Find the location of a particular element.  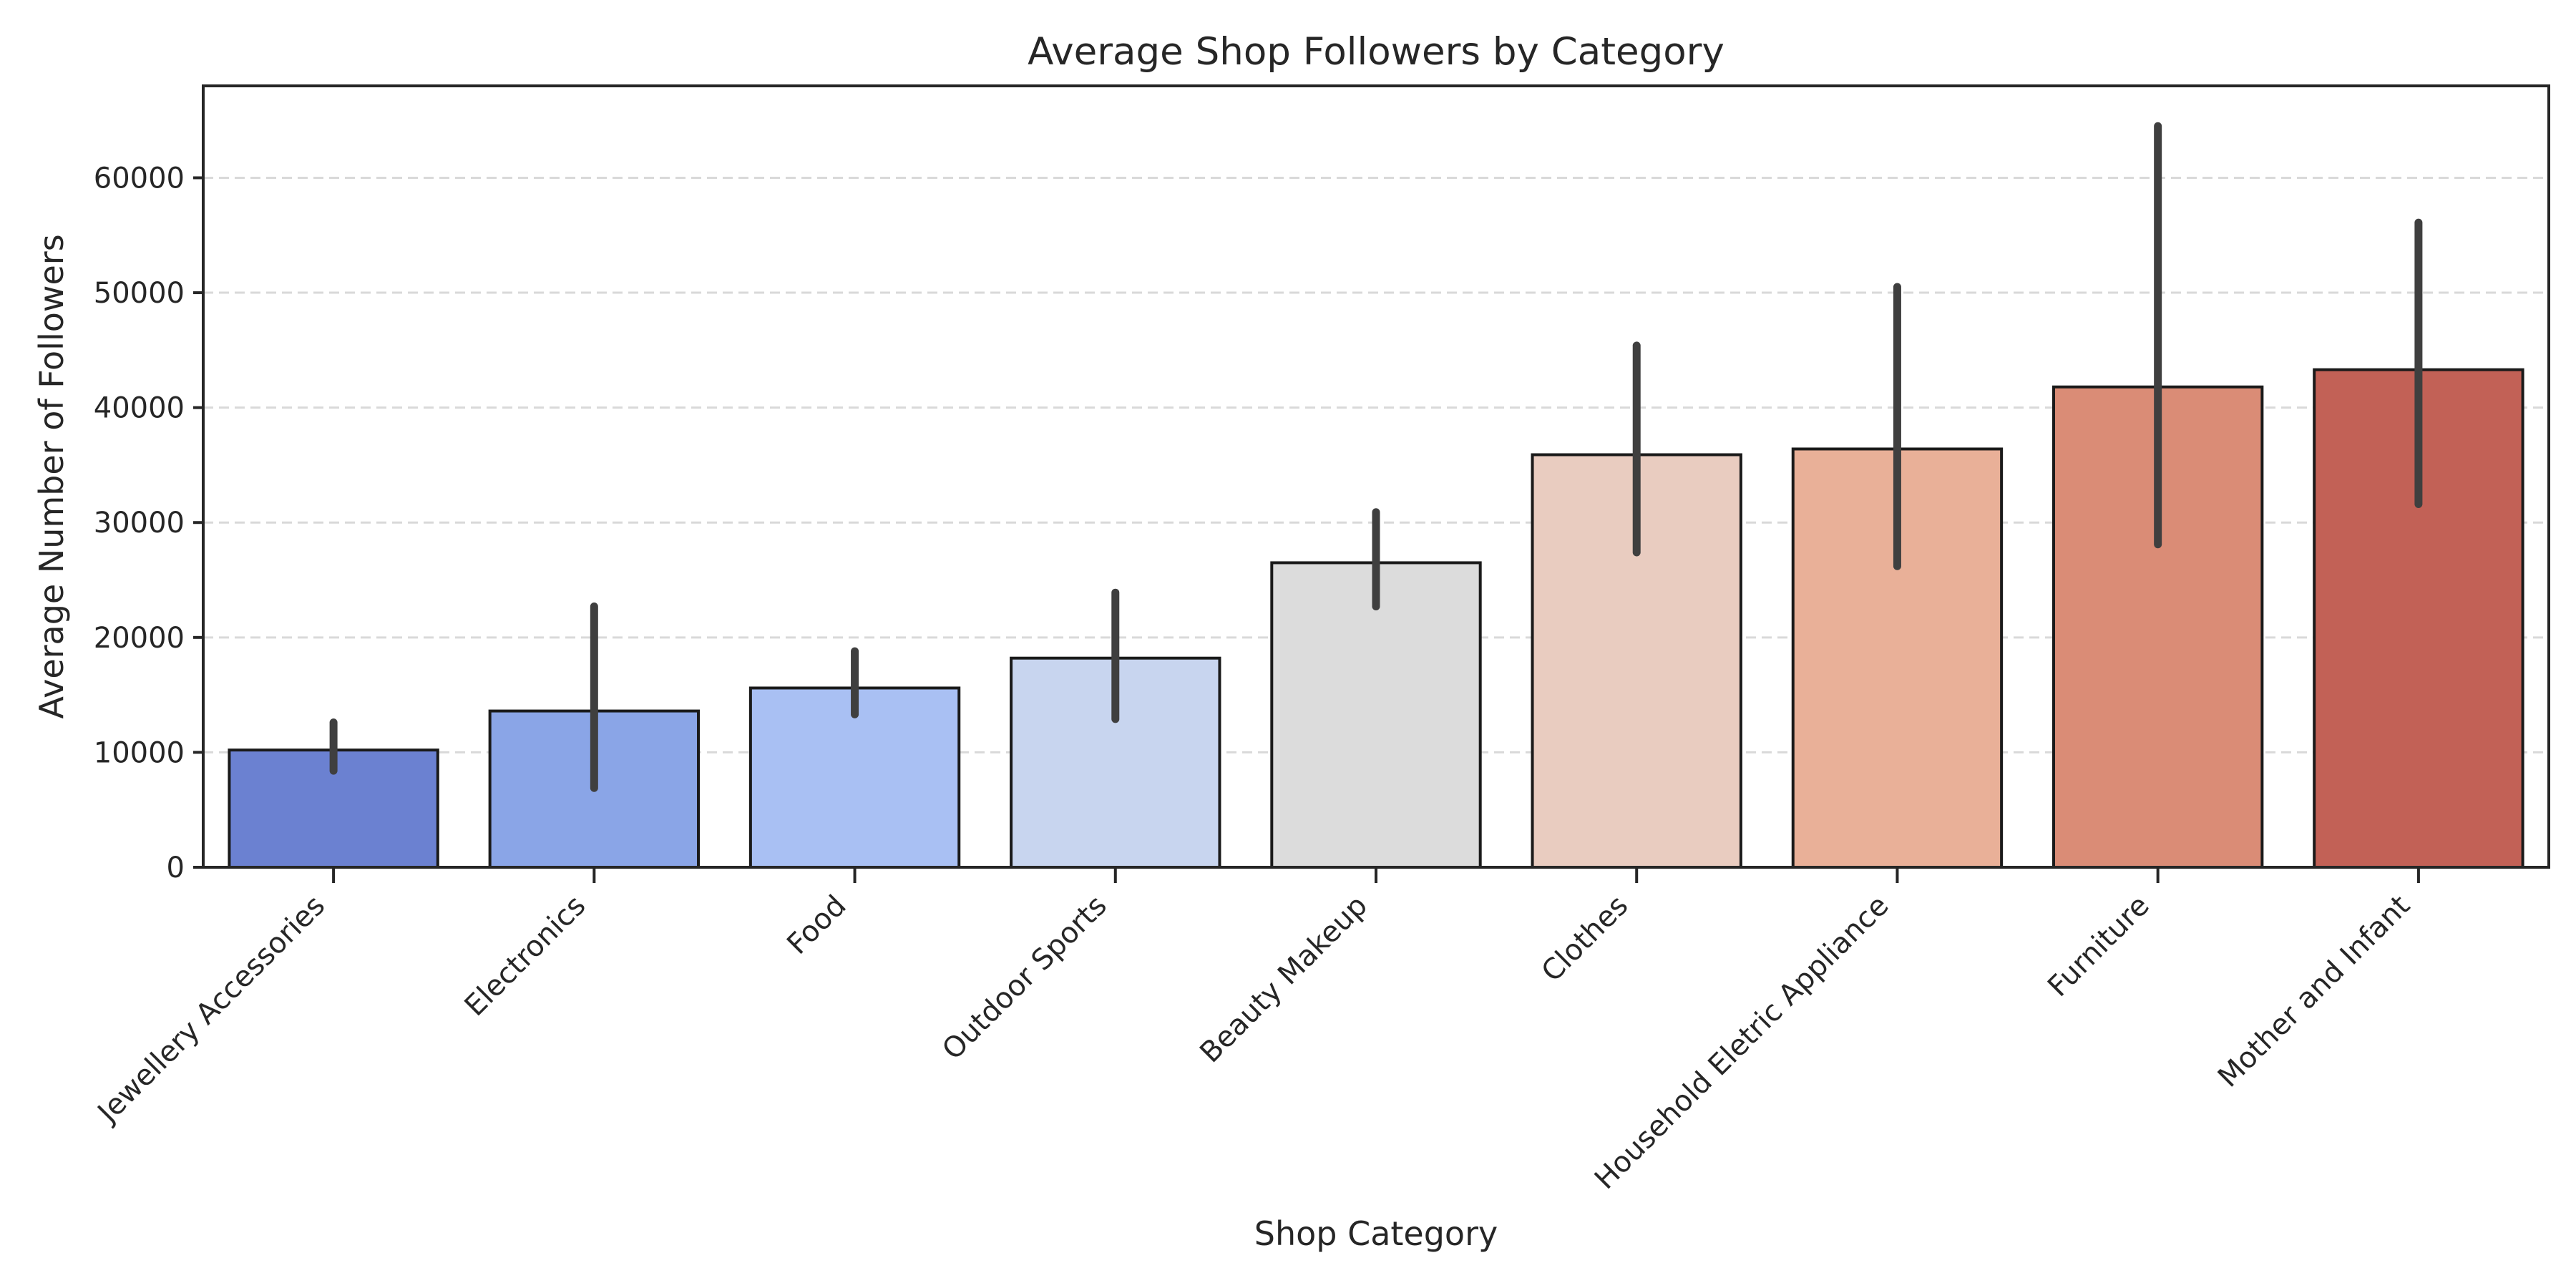

y-axis-label: Average Number of Followers is located at coordinates (51, 476).